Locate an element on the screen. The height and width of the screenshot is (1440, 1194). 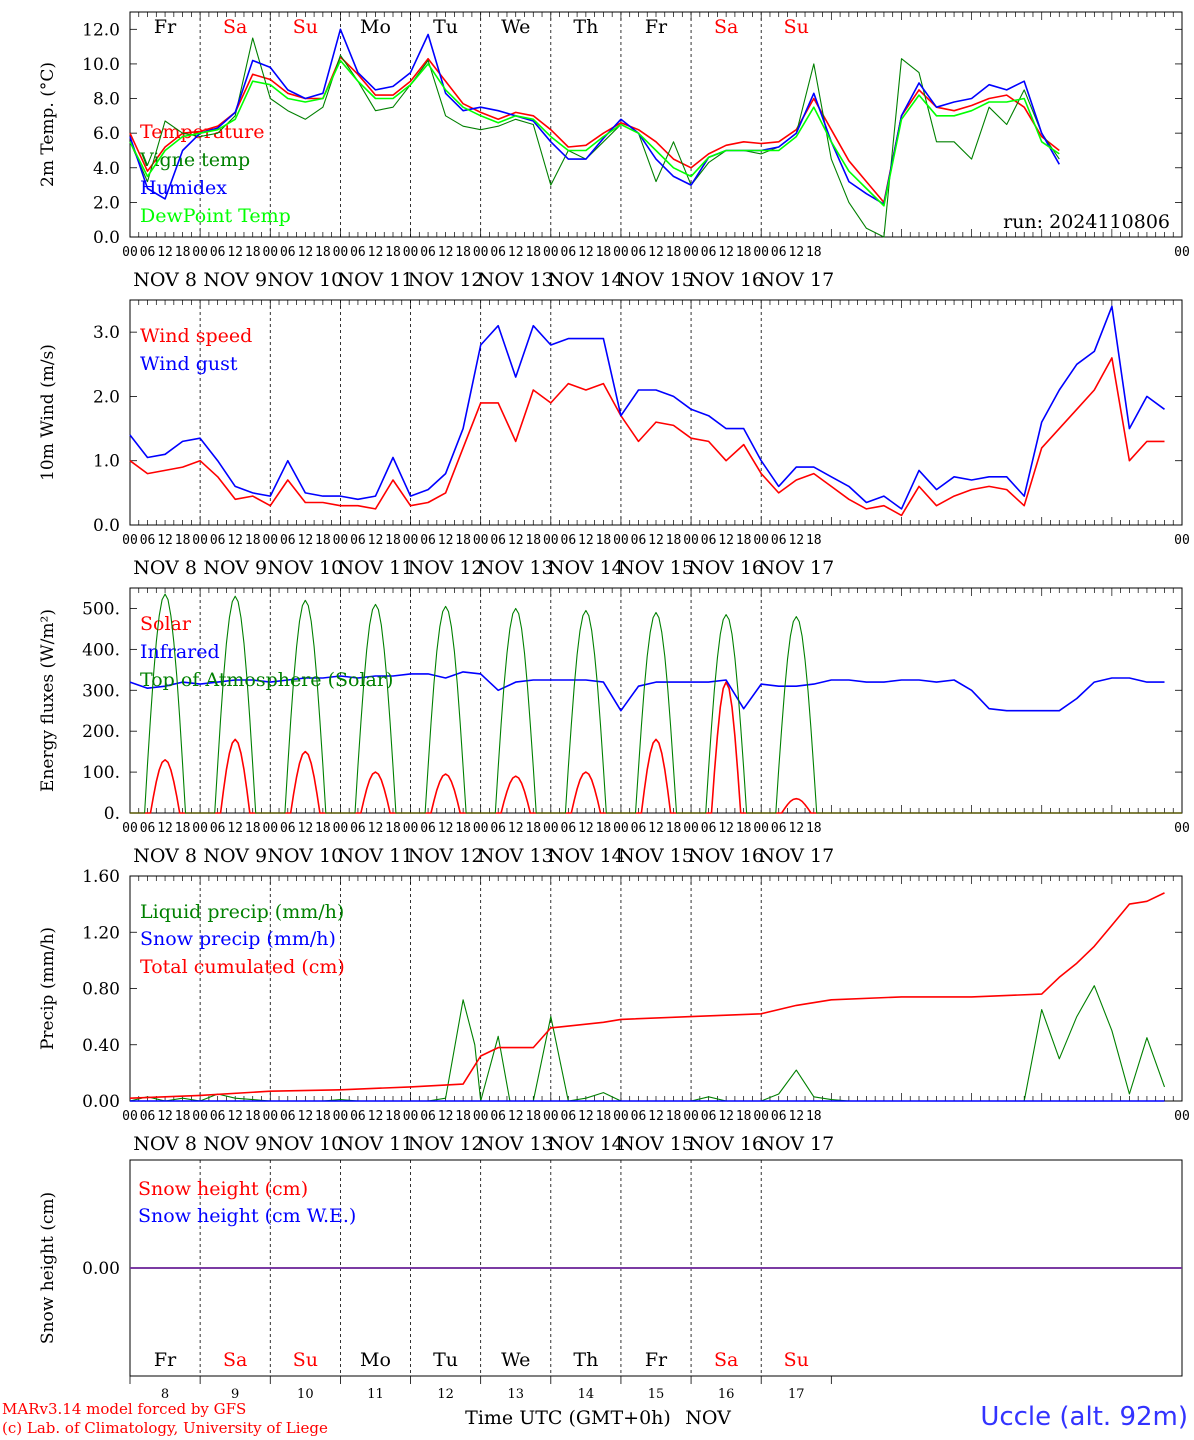
bottom-day-number: 8 is located at coordinates (165, 1394).